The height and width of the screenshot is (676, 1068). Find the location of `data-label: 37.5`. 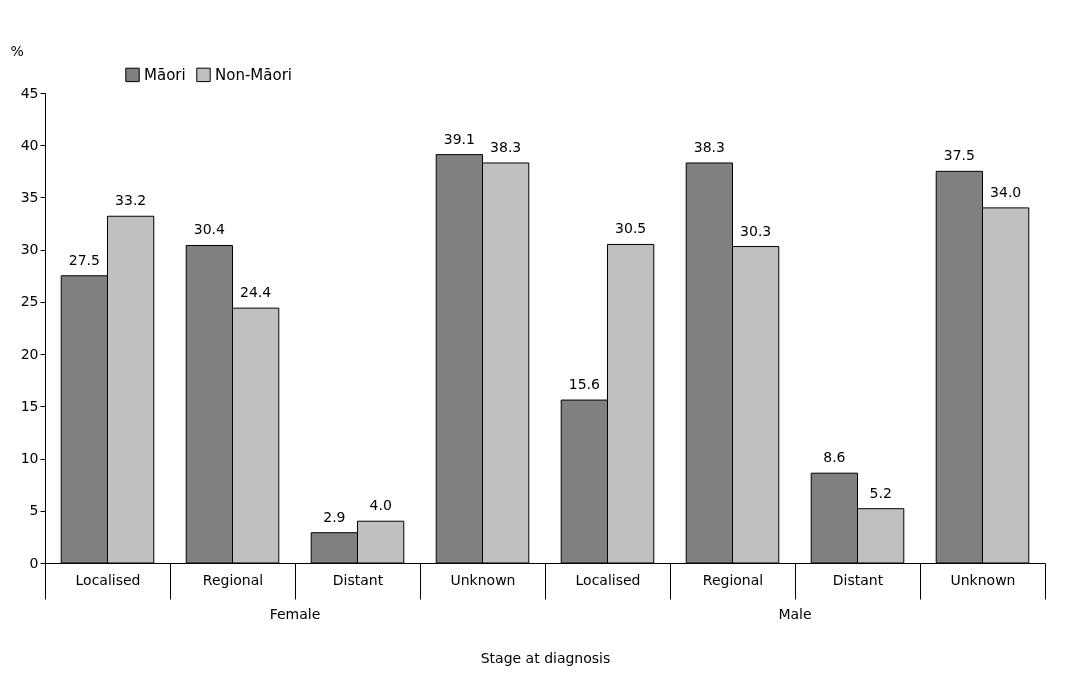

data-label: 37.5 is located at coordinates (959, 155).